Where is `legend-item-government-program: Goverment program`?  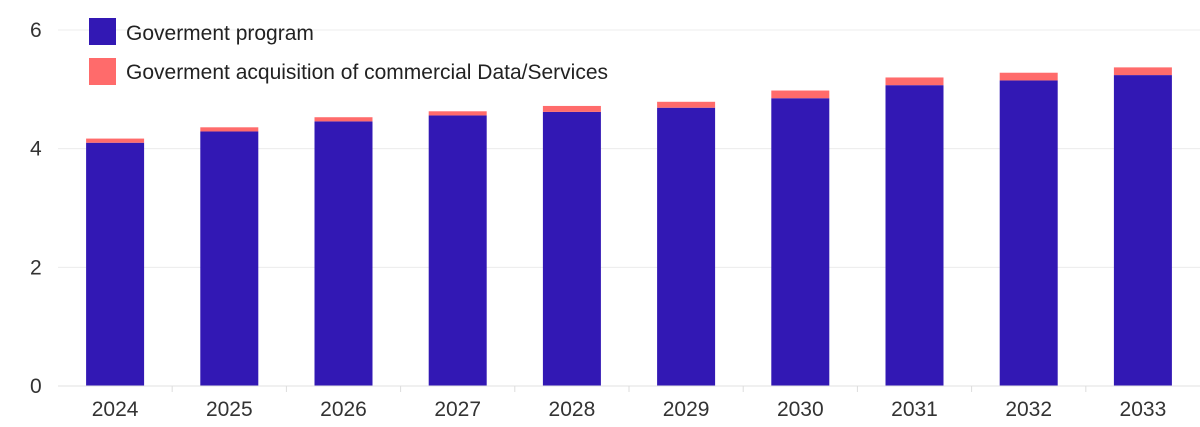
legend-item-government-program: Goverment program is located at coordinates (201, 31).